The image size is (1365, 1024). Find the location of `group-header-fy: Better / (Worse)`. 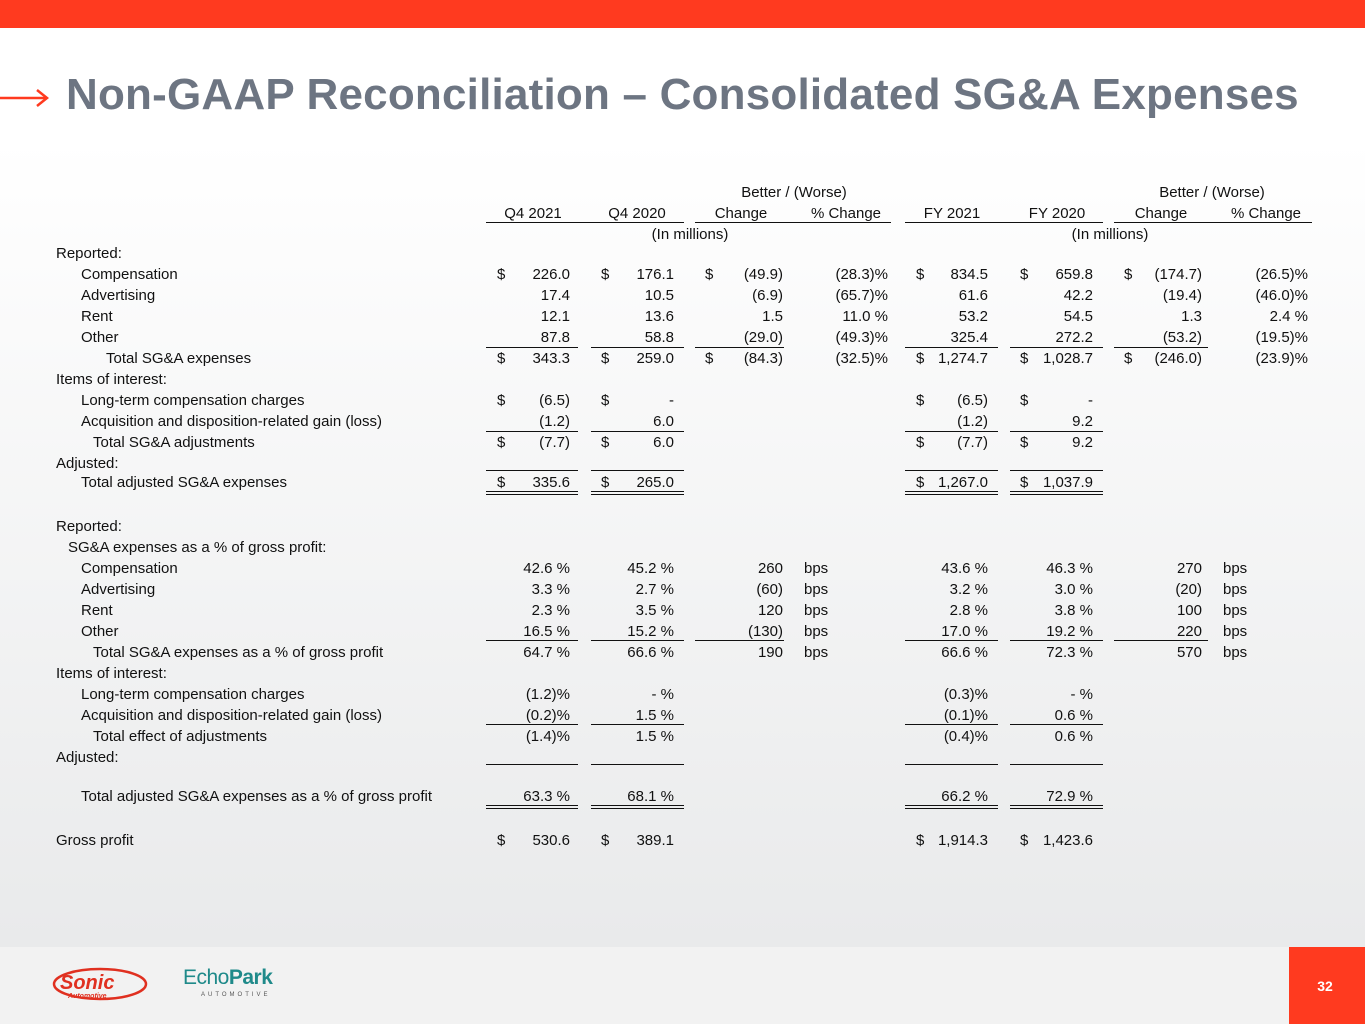

group-header-fy: Better / (Worse) is located at coordinates (1212, 192).